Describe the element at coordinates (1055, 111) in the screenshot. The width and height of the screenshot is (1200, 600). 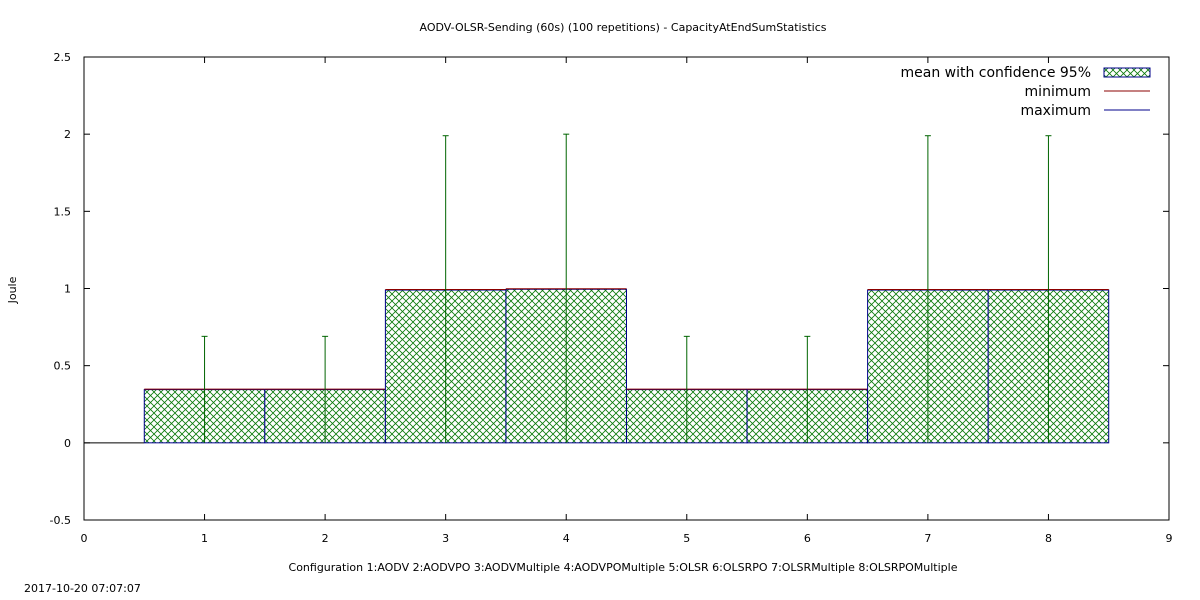
I see `legend-label: maximum` at that location.